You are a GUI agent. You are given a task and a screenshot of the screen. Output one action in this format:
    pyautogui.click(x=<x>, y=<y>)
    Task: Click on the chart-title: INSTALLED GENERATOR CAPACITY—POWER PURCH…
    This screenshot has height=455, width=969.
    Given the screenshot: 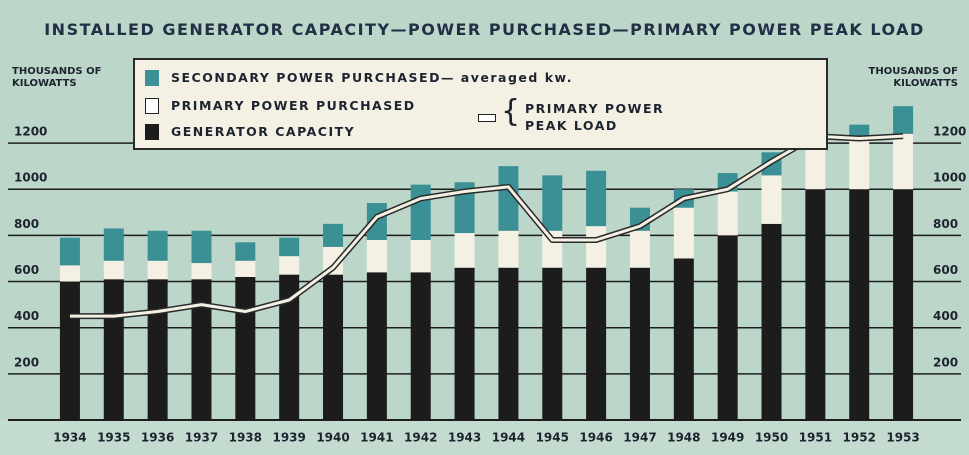 What is the action you would take?
    pyautogui.click(x=484, y=29)
    